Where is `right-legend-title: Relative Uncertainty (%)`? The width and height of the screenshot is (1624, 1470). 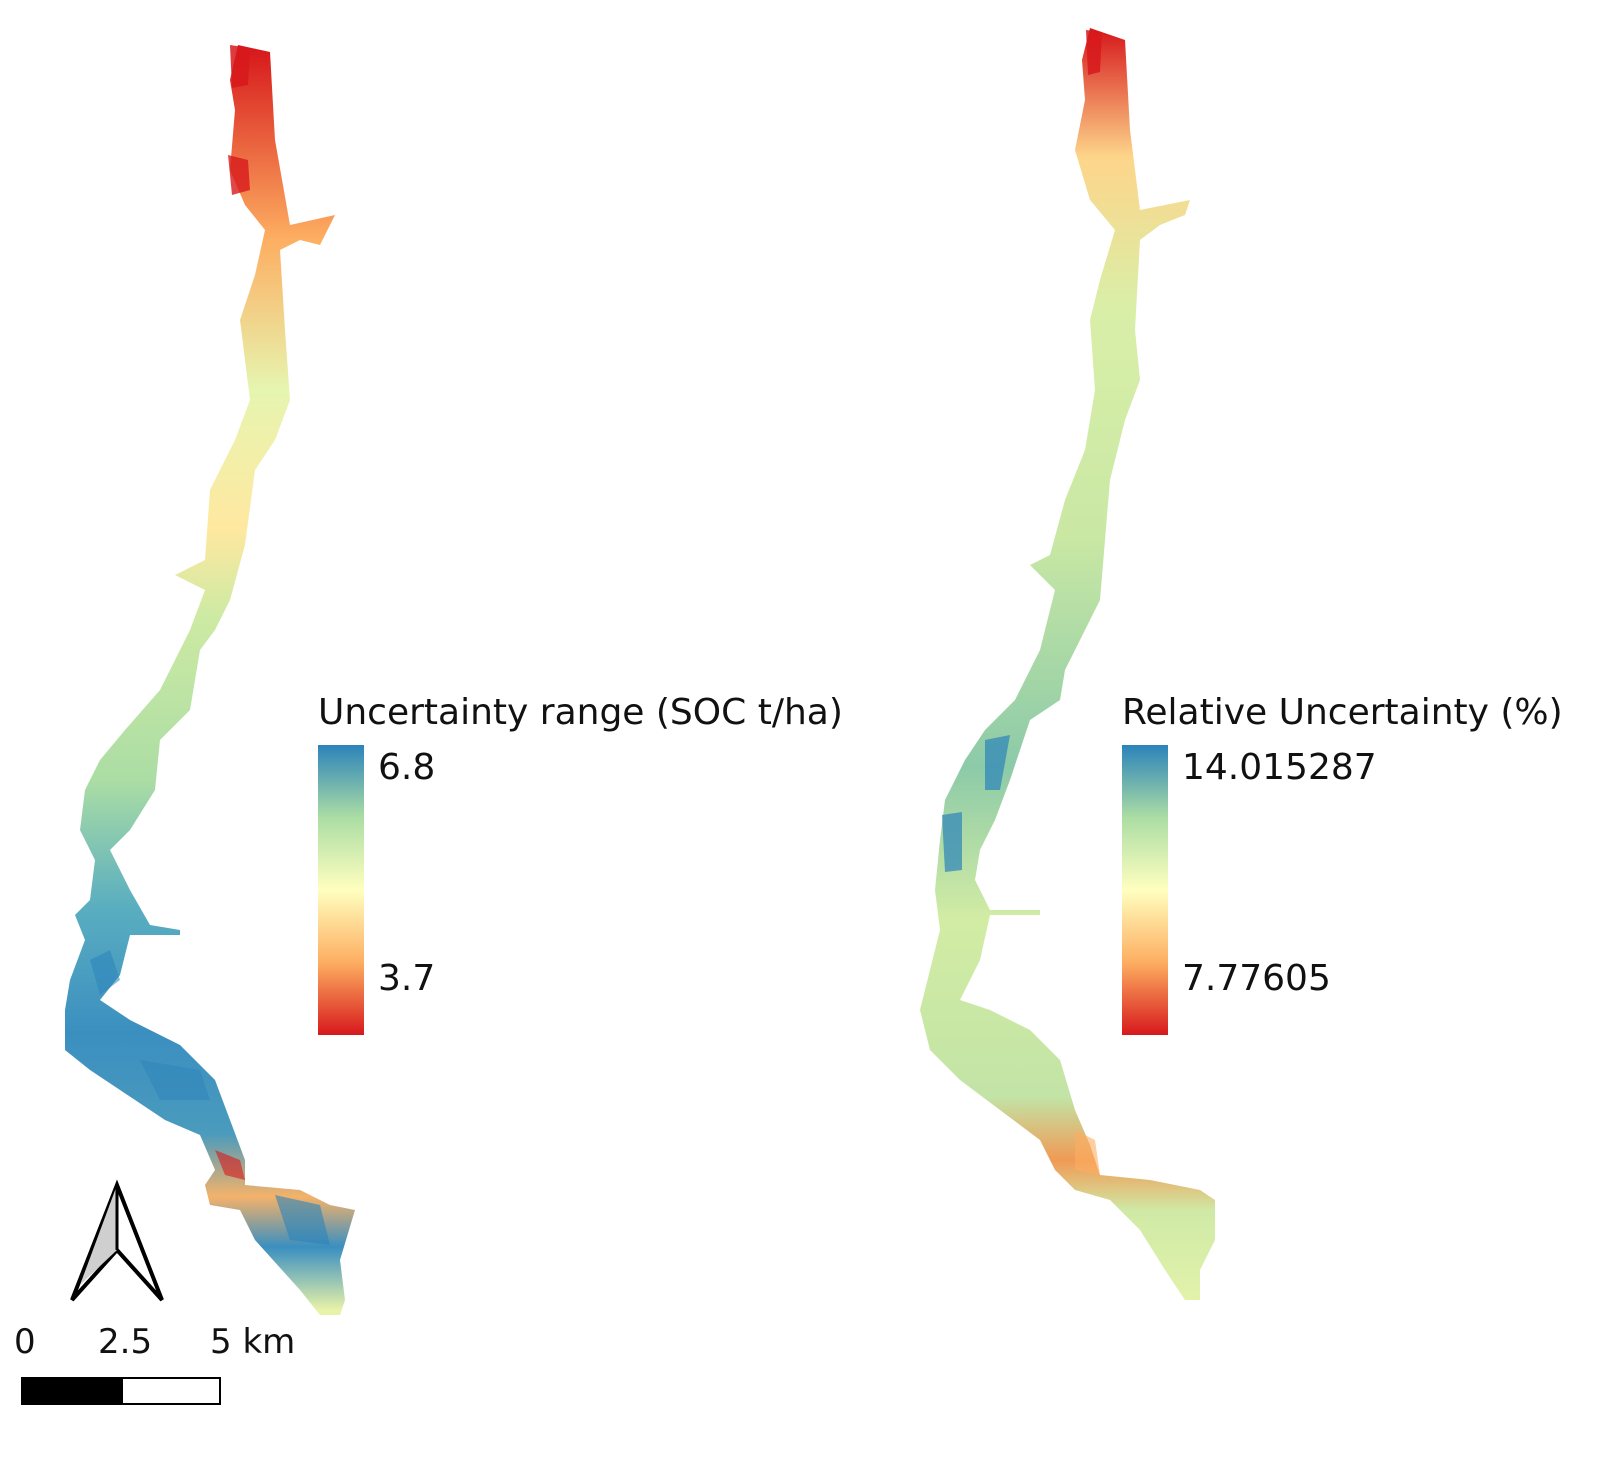
right-legend-title: Relative Uncertainty (%) is located at coordinates (1342, 712).